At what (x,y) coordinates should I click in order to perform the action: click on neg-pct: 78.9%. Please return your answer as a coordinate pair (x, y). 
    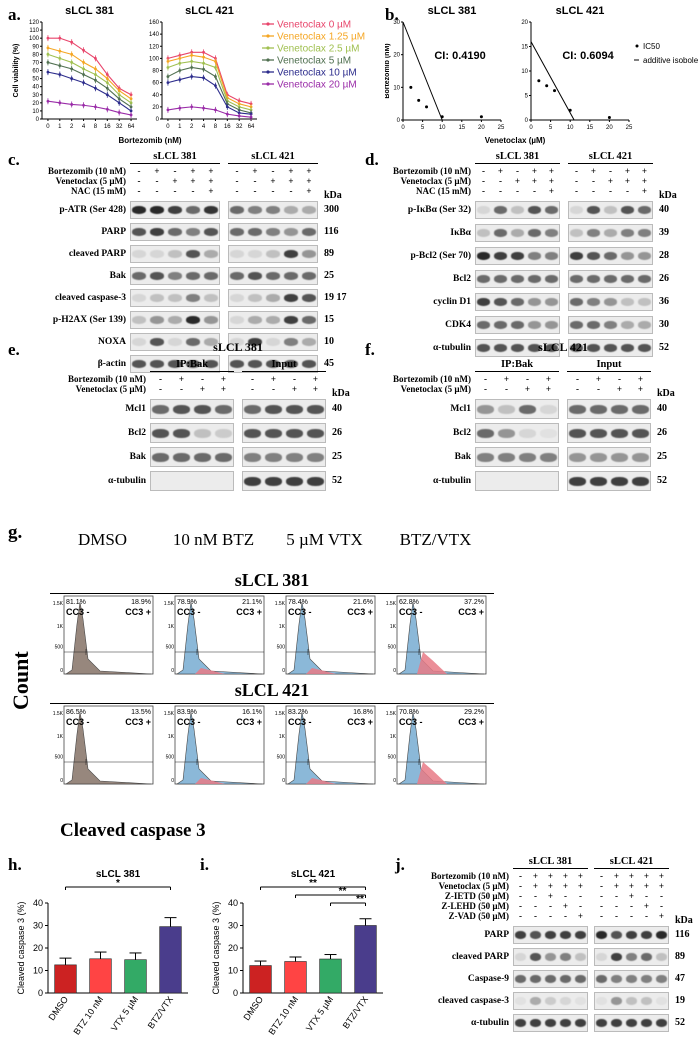
    Looking at the image, I should click on (187, 602).